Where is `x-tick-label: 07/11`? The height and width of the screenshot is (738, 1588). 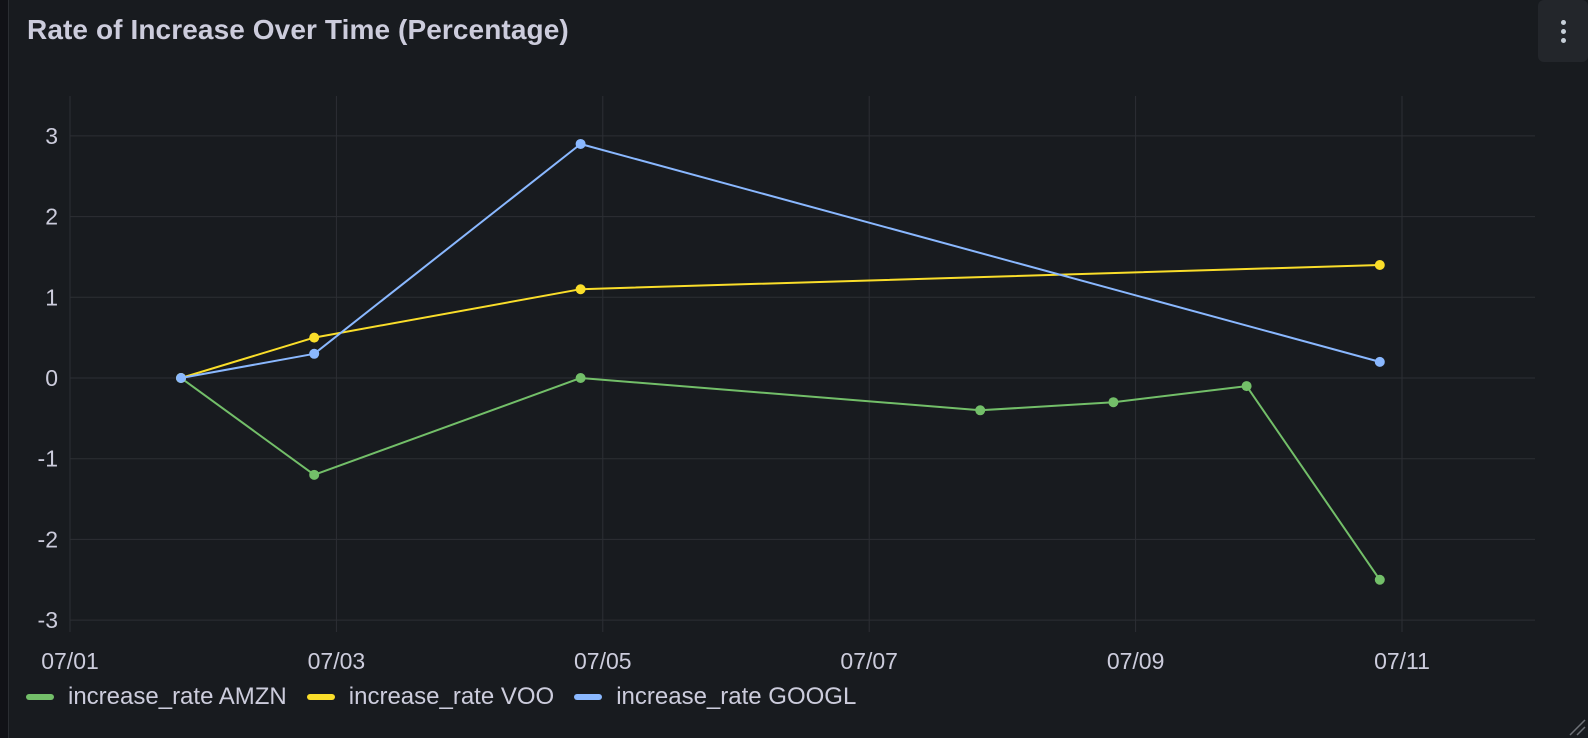 x-tick-label: 07/11 is located at coordinates (1402, 661).